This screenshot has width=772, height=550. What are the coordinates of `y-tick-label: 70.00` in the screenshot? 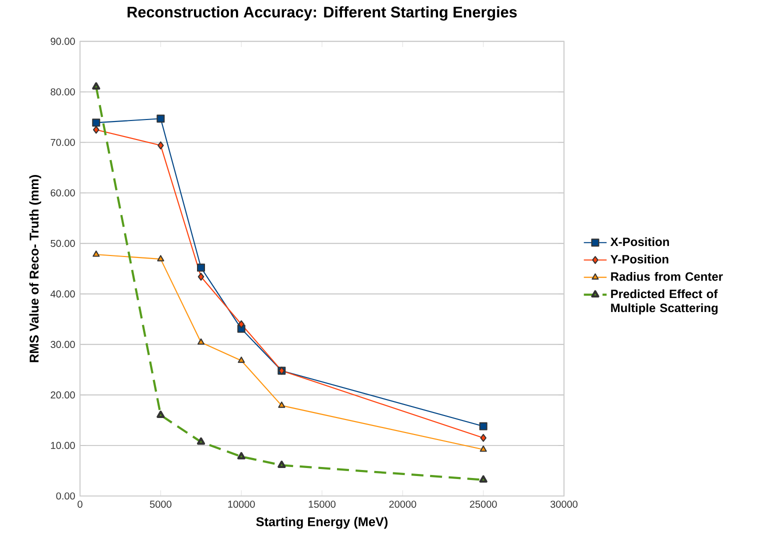 It's located at (62, 142).